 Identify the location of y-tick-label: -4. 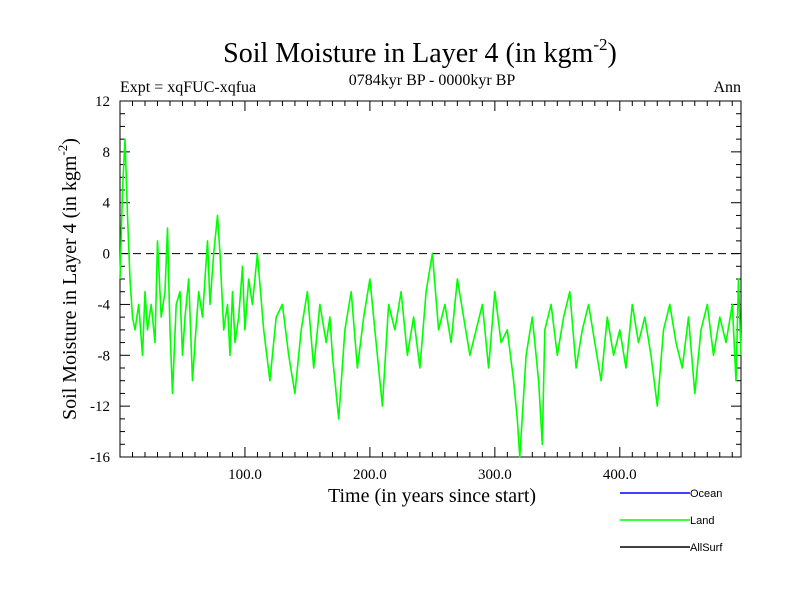
(104, 305).